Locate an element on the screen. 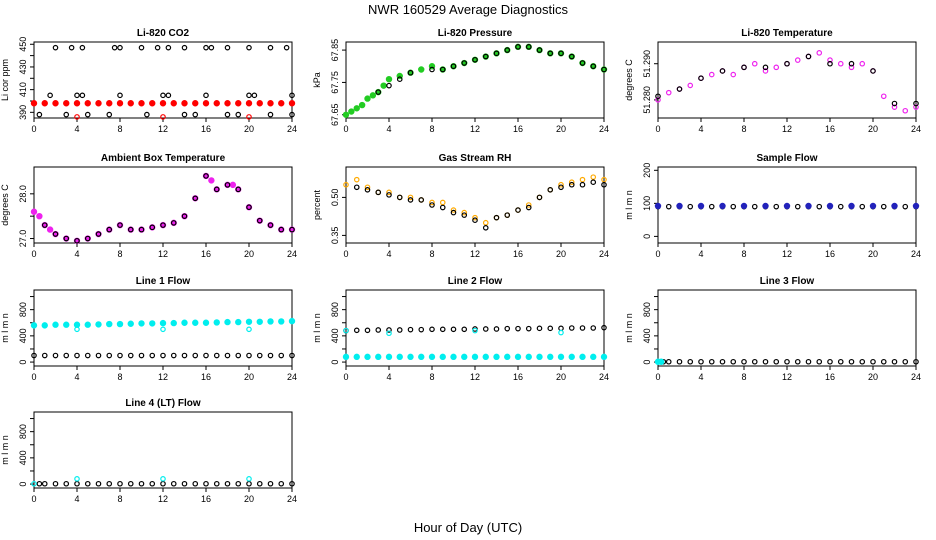 The width and height of the screenshot is (936, 540). panel-ylabel: kPa is located at coordinates (317, 80).